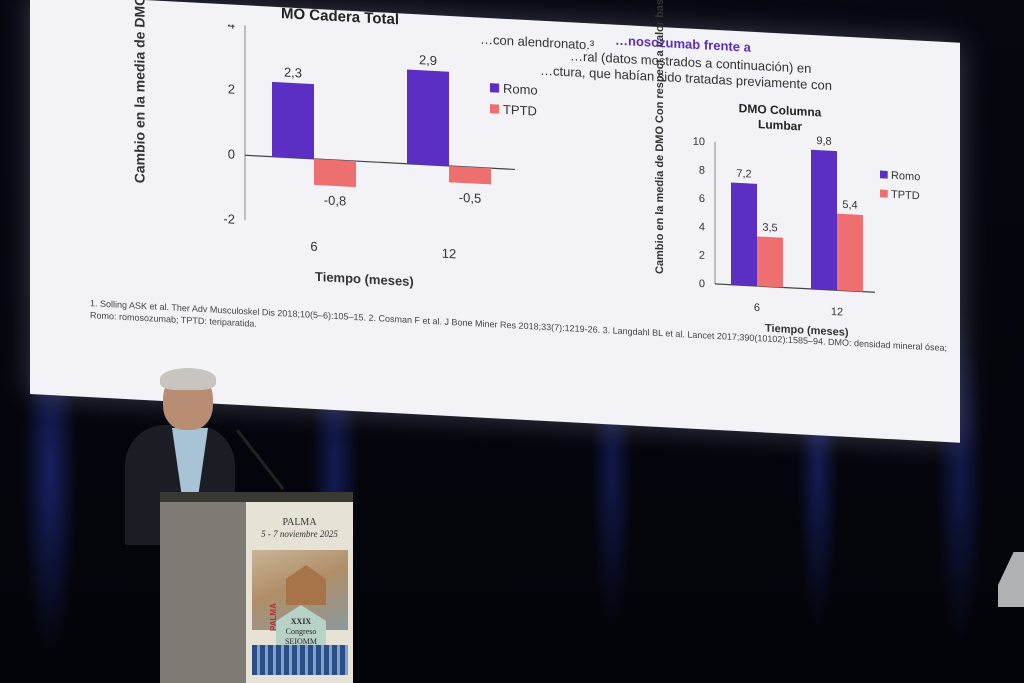  What do you see at coordinates (743, 174) in the screenshot?
I see `chart-2-data-label: 7,2` at bounding box center [743, 174].